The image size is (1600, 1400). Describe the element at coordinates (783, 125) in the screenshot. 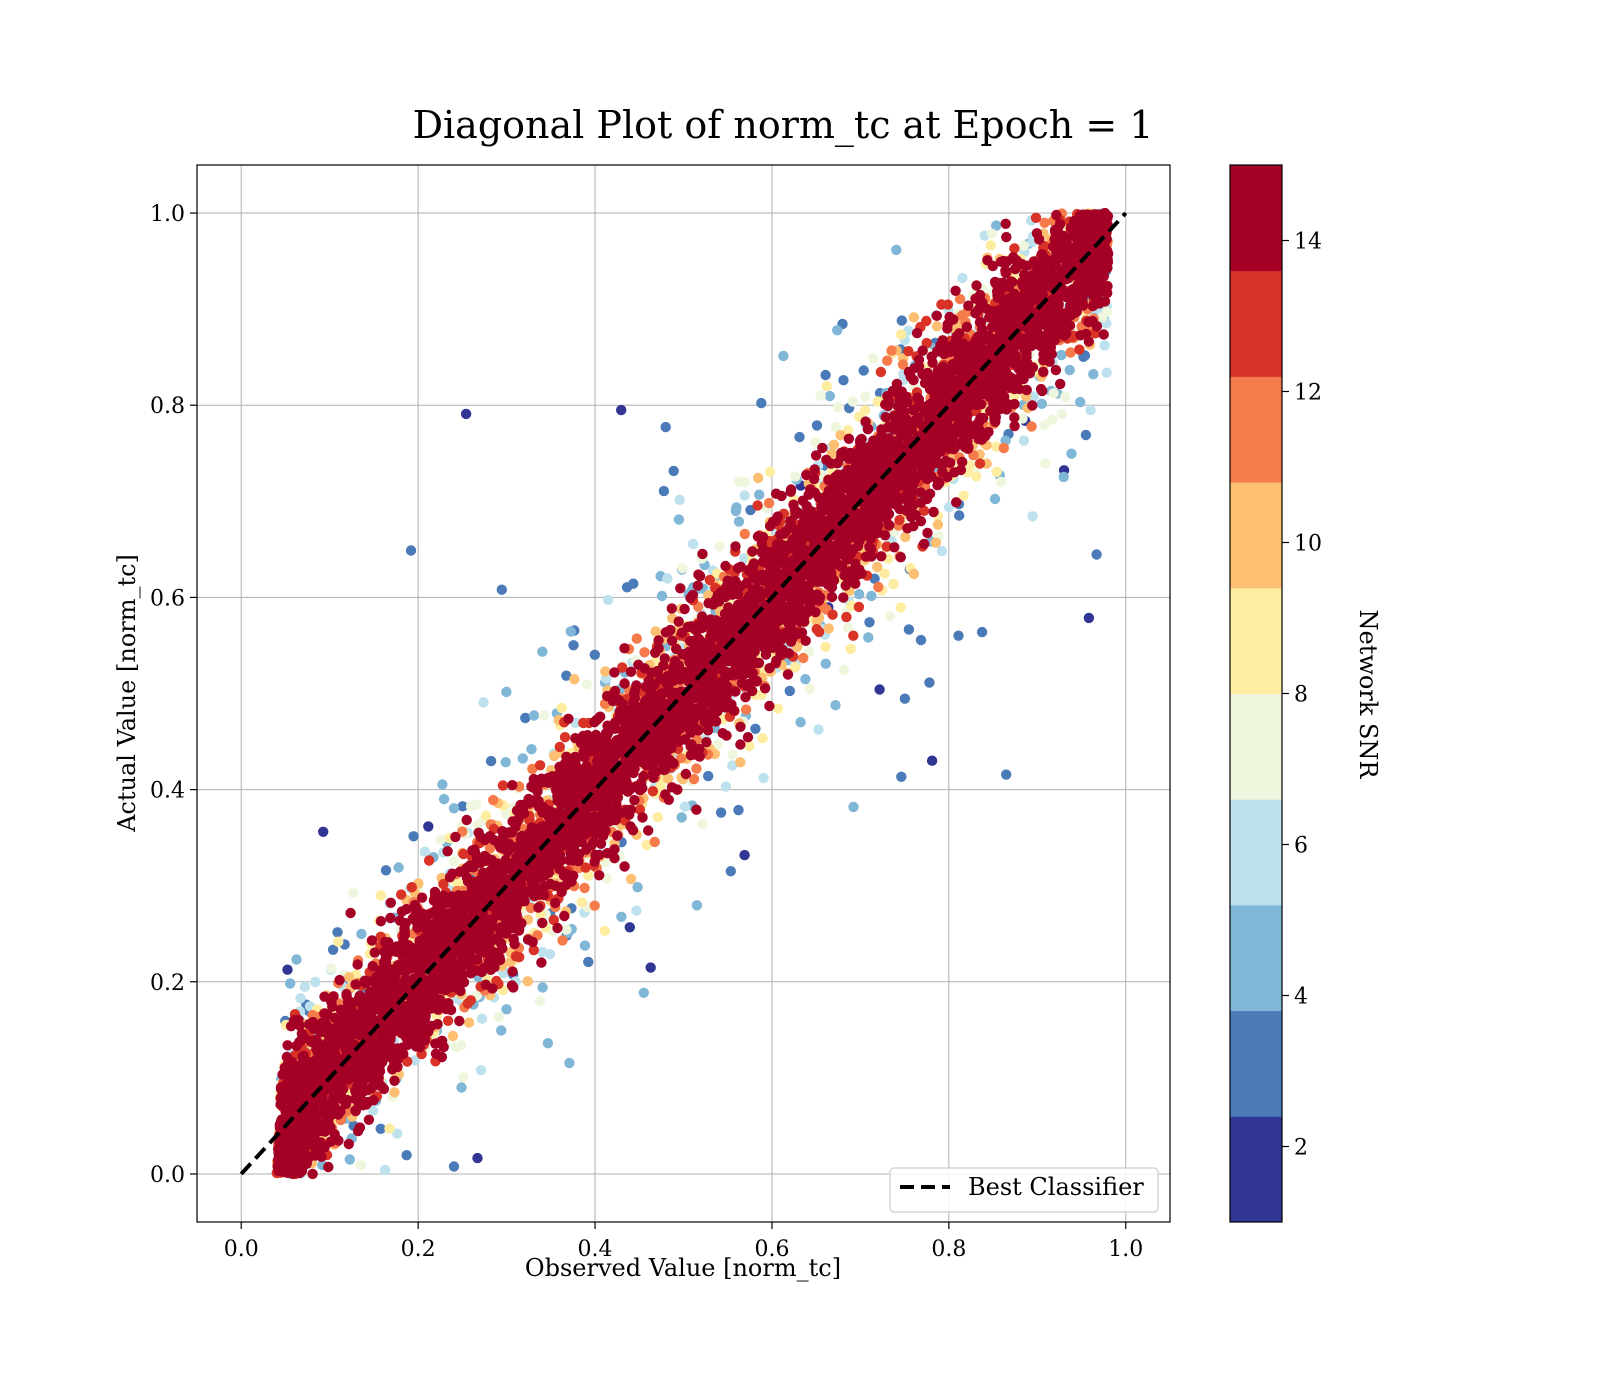

I see `chart-title: Diagonal Plot of norm_tc at Epoch = 1` at that location.